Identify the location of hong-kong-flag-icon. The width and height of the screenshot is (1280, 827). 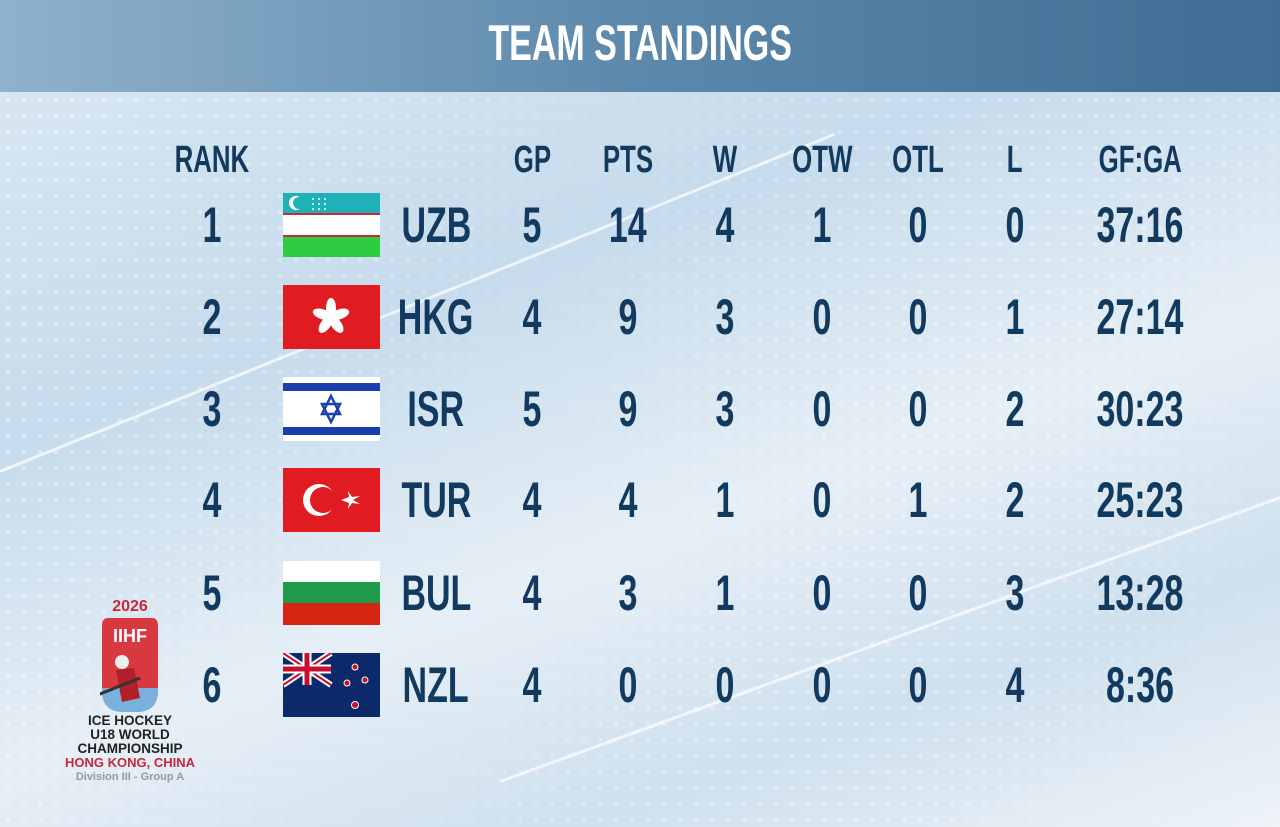
(331, 317).